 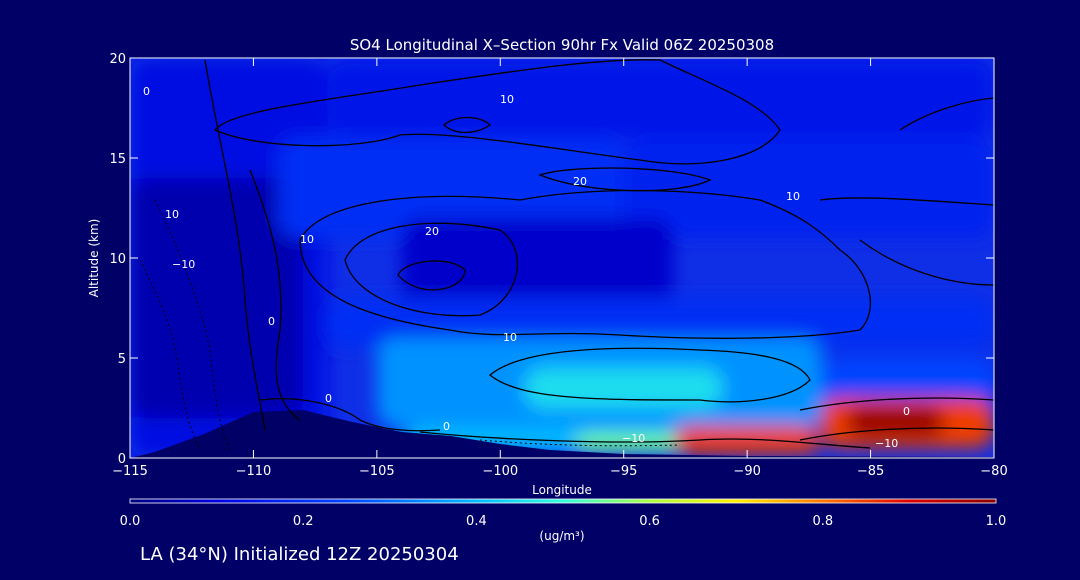 I want to click on contour-line-neg10-surface, so click(x=580, y=443).